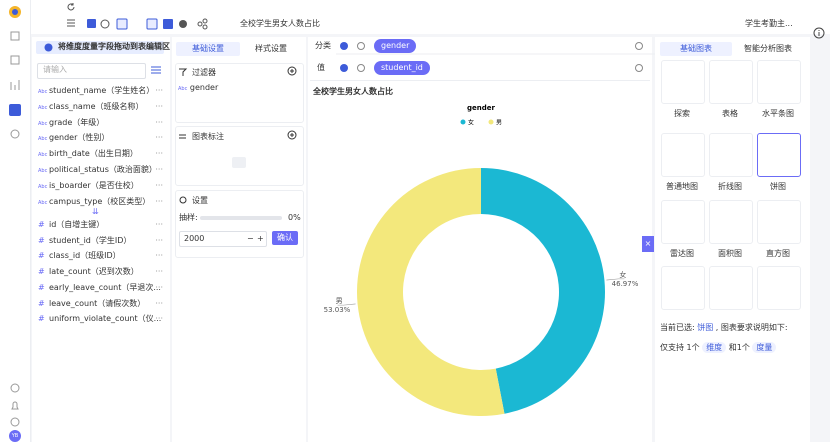 The image size is (830, 442). What do you see at coordinates (353, 91) in the screenshot?
I see `chart-title: 全校学生男女人数占比` at bounding box center [353, 91].